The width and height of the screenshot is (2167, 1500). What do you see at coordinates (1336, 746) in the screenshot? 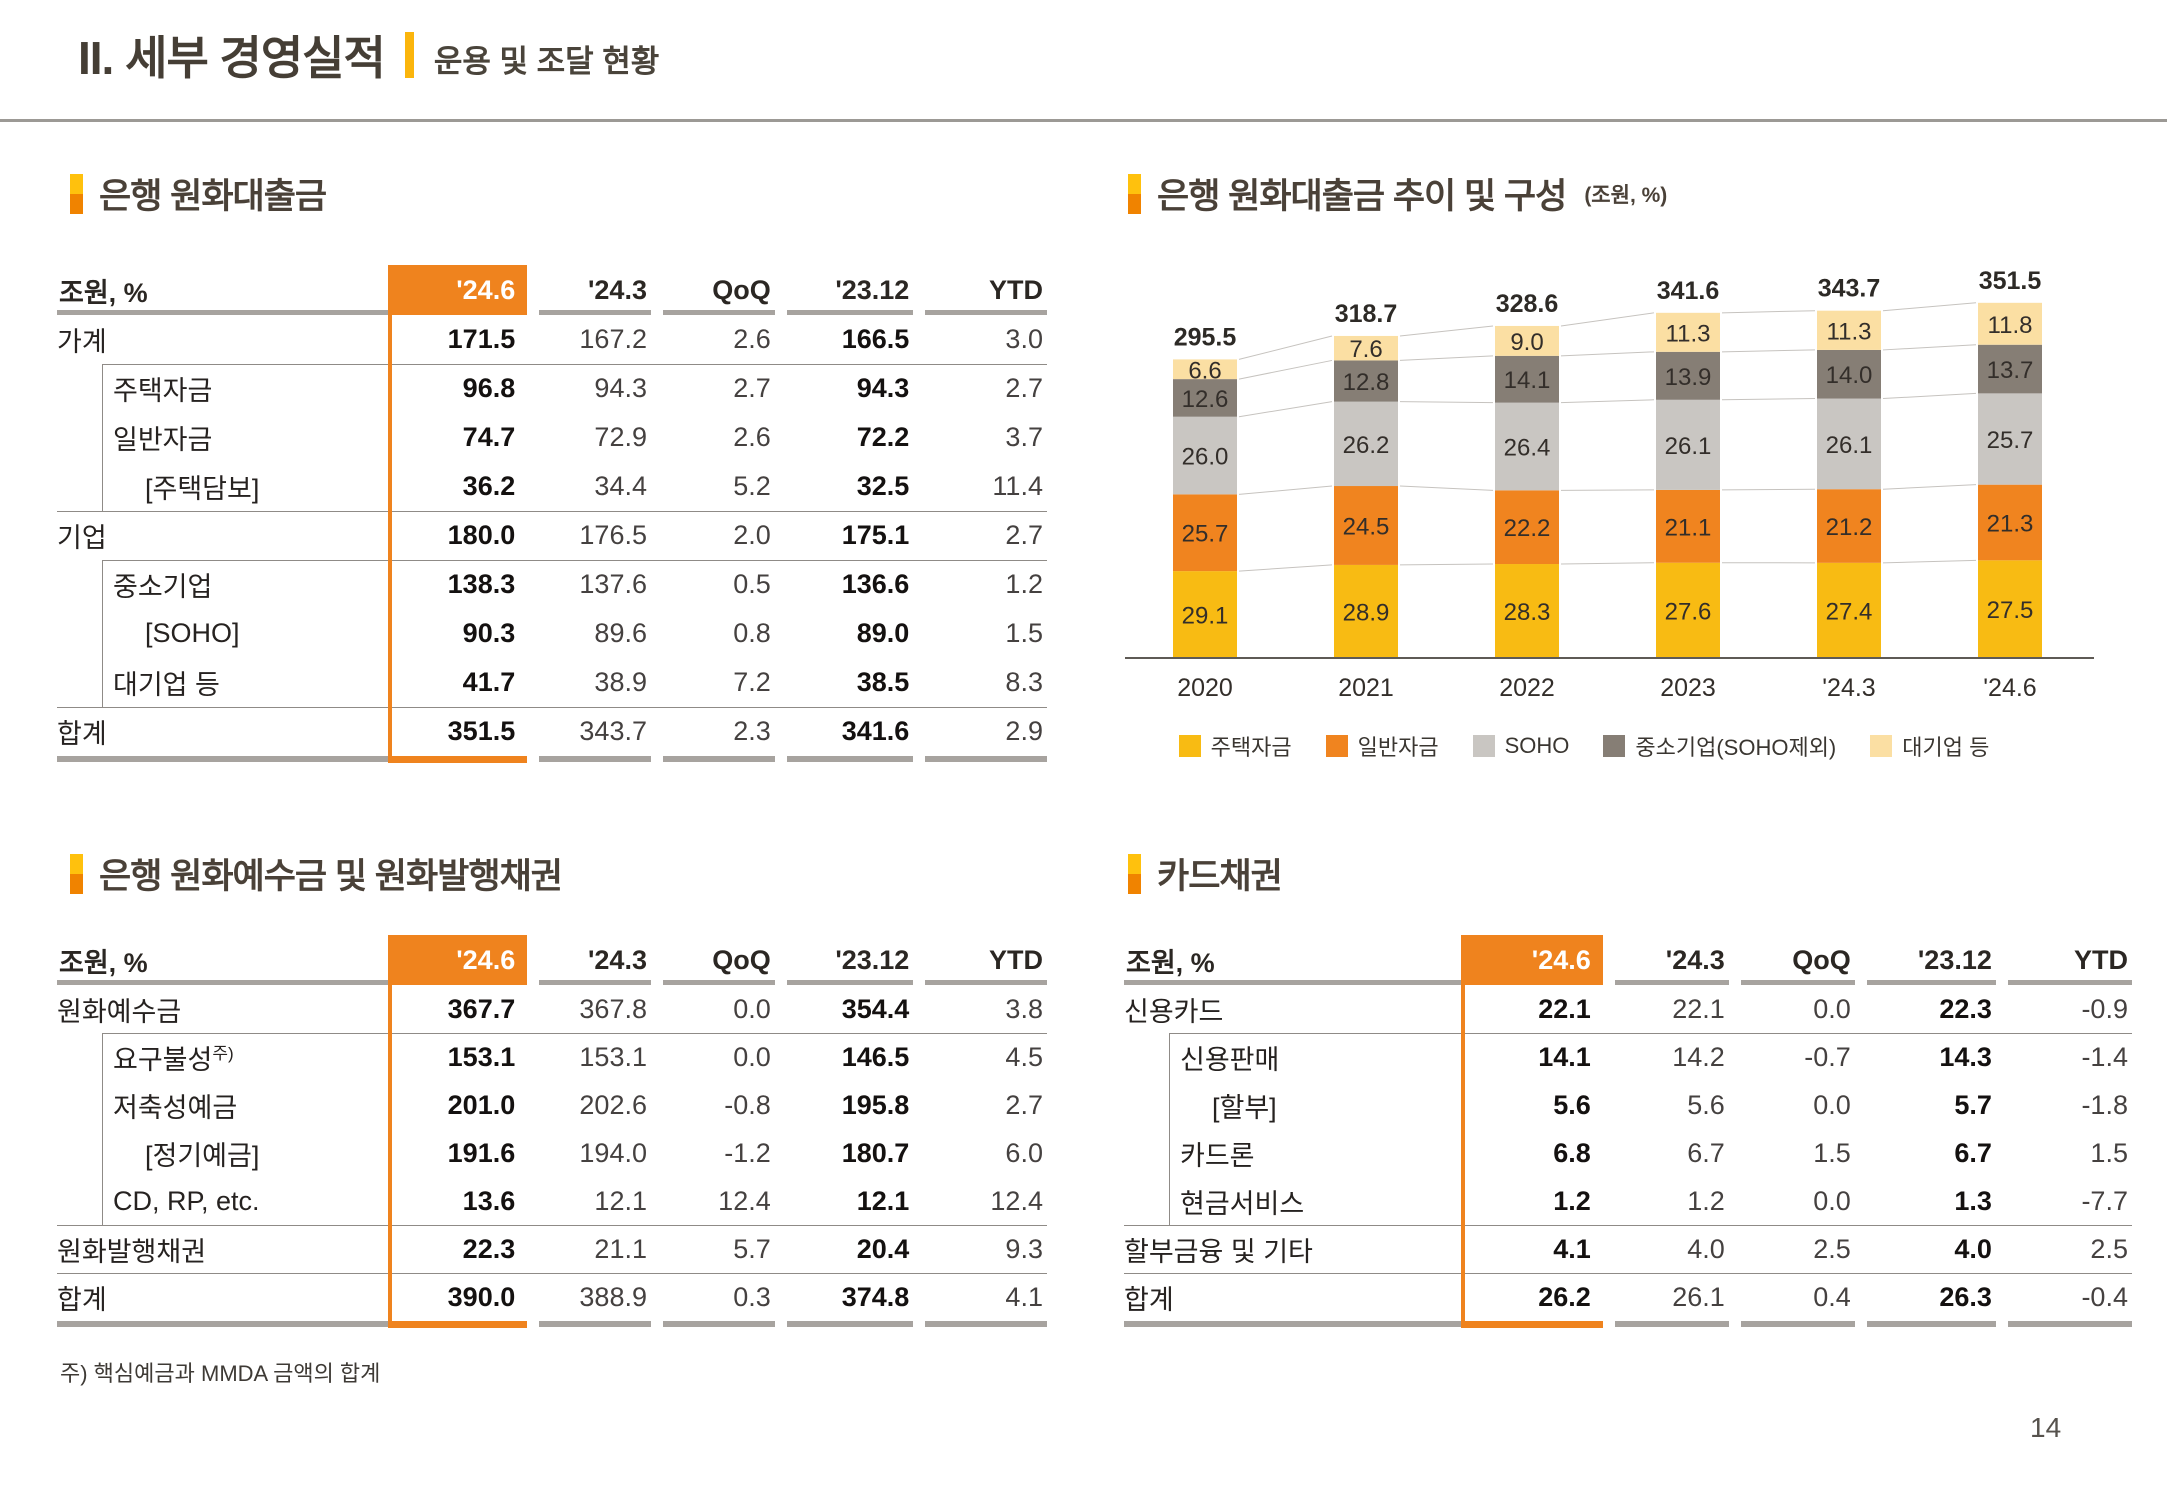
I see `legend-swatch-icon` at bounding box center [1336, 746].